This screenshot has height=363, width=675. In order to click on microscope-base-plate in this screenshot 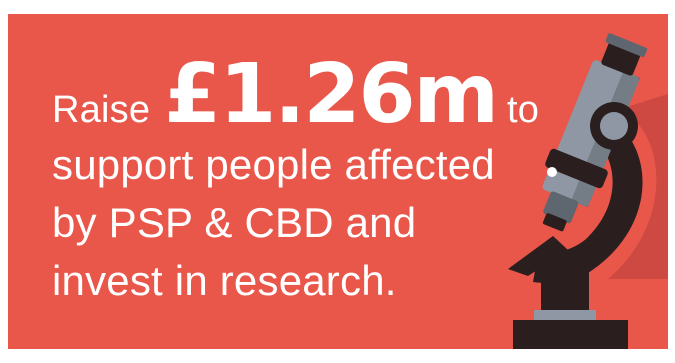, I will do `click(565, 315)`.